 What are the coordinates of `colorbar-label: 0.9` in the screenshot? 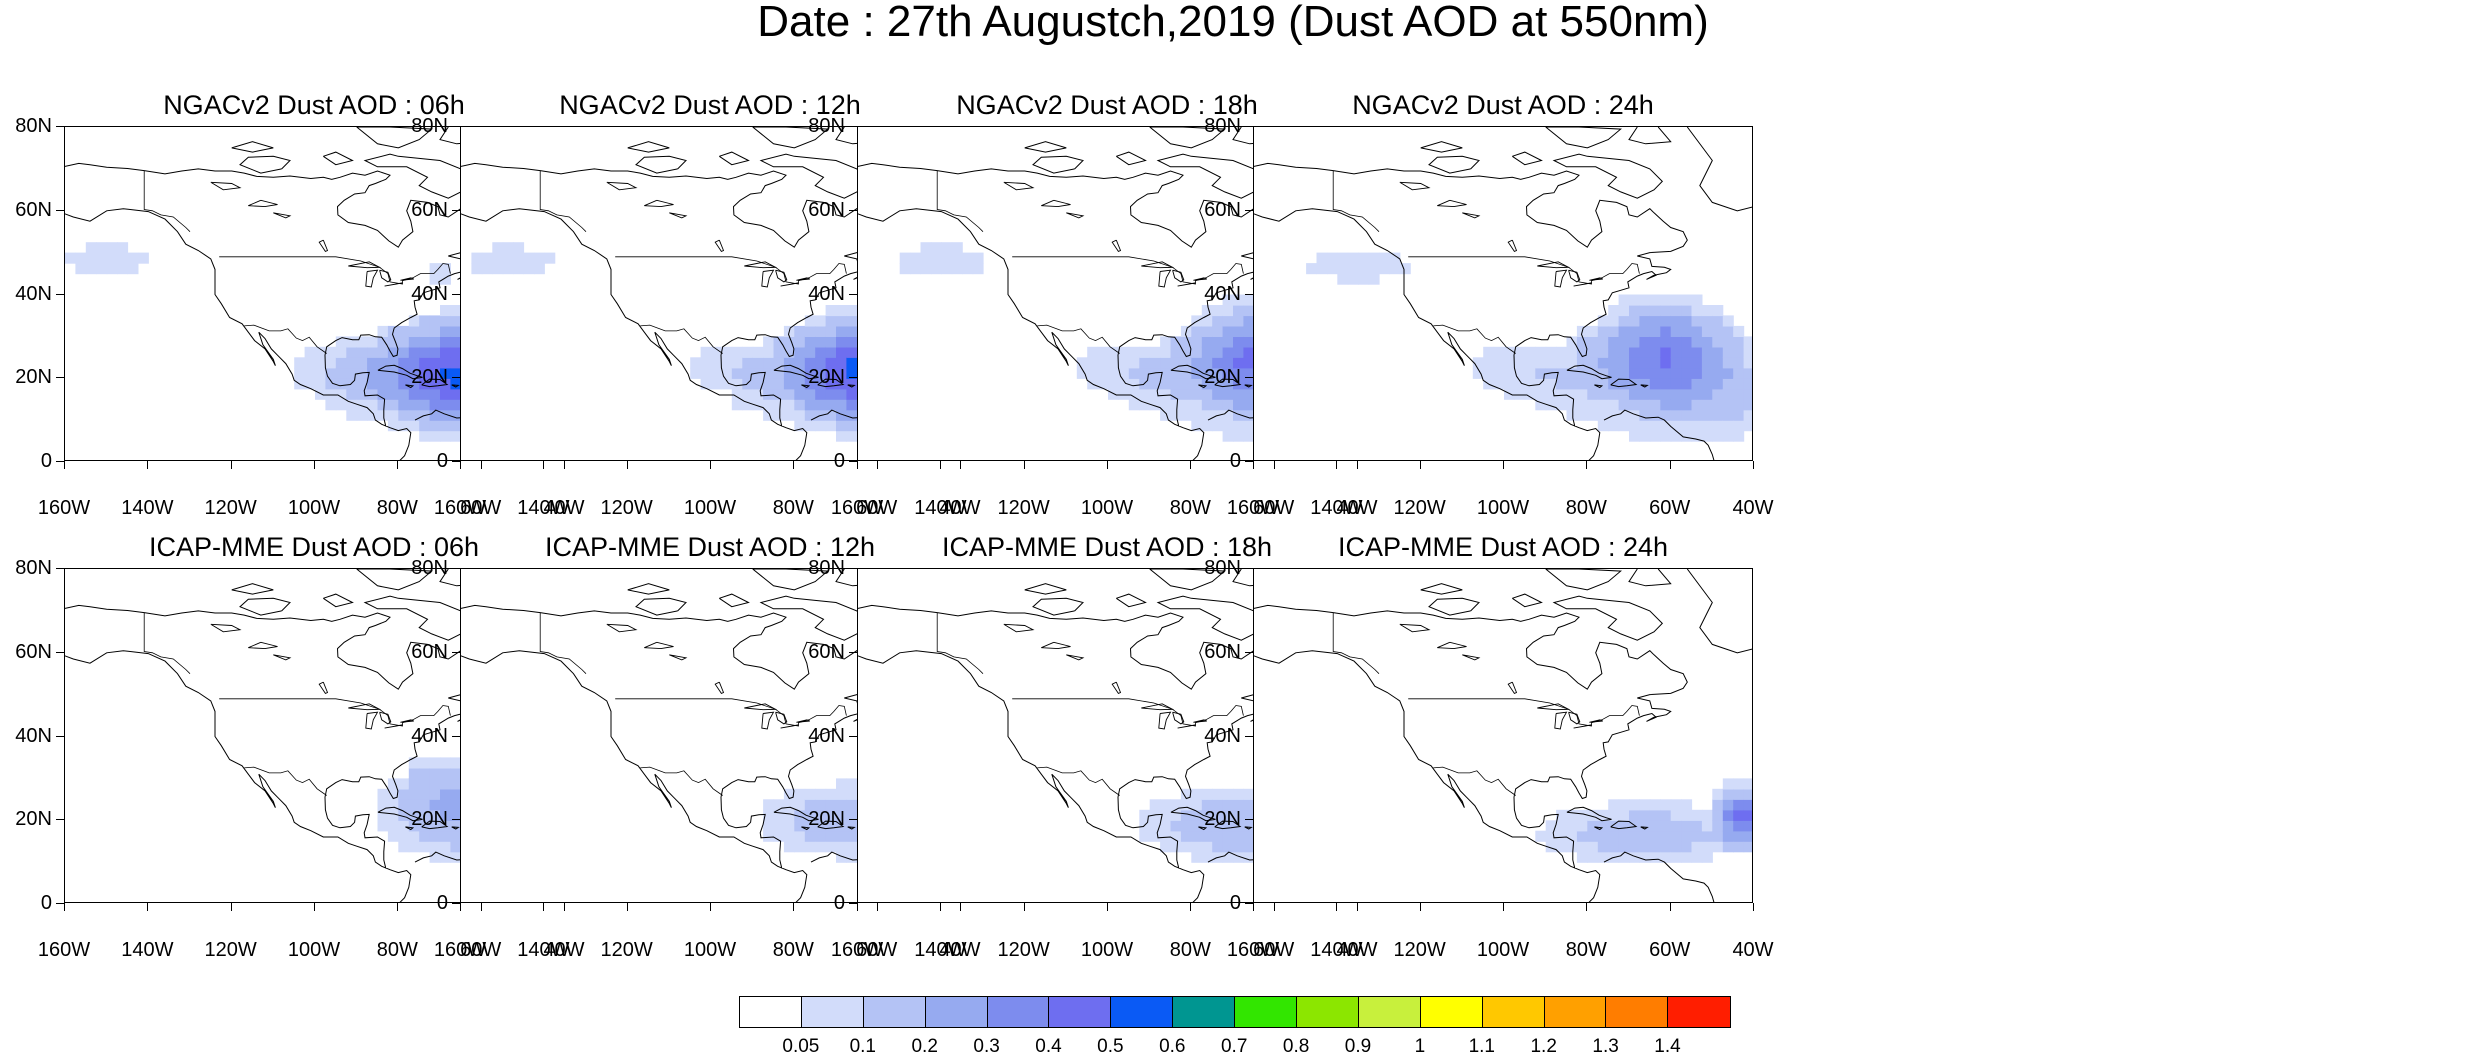 It's located at (1358, 1046).